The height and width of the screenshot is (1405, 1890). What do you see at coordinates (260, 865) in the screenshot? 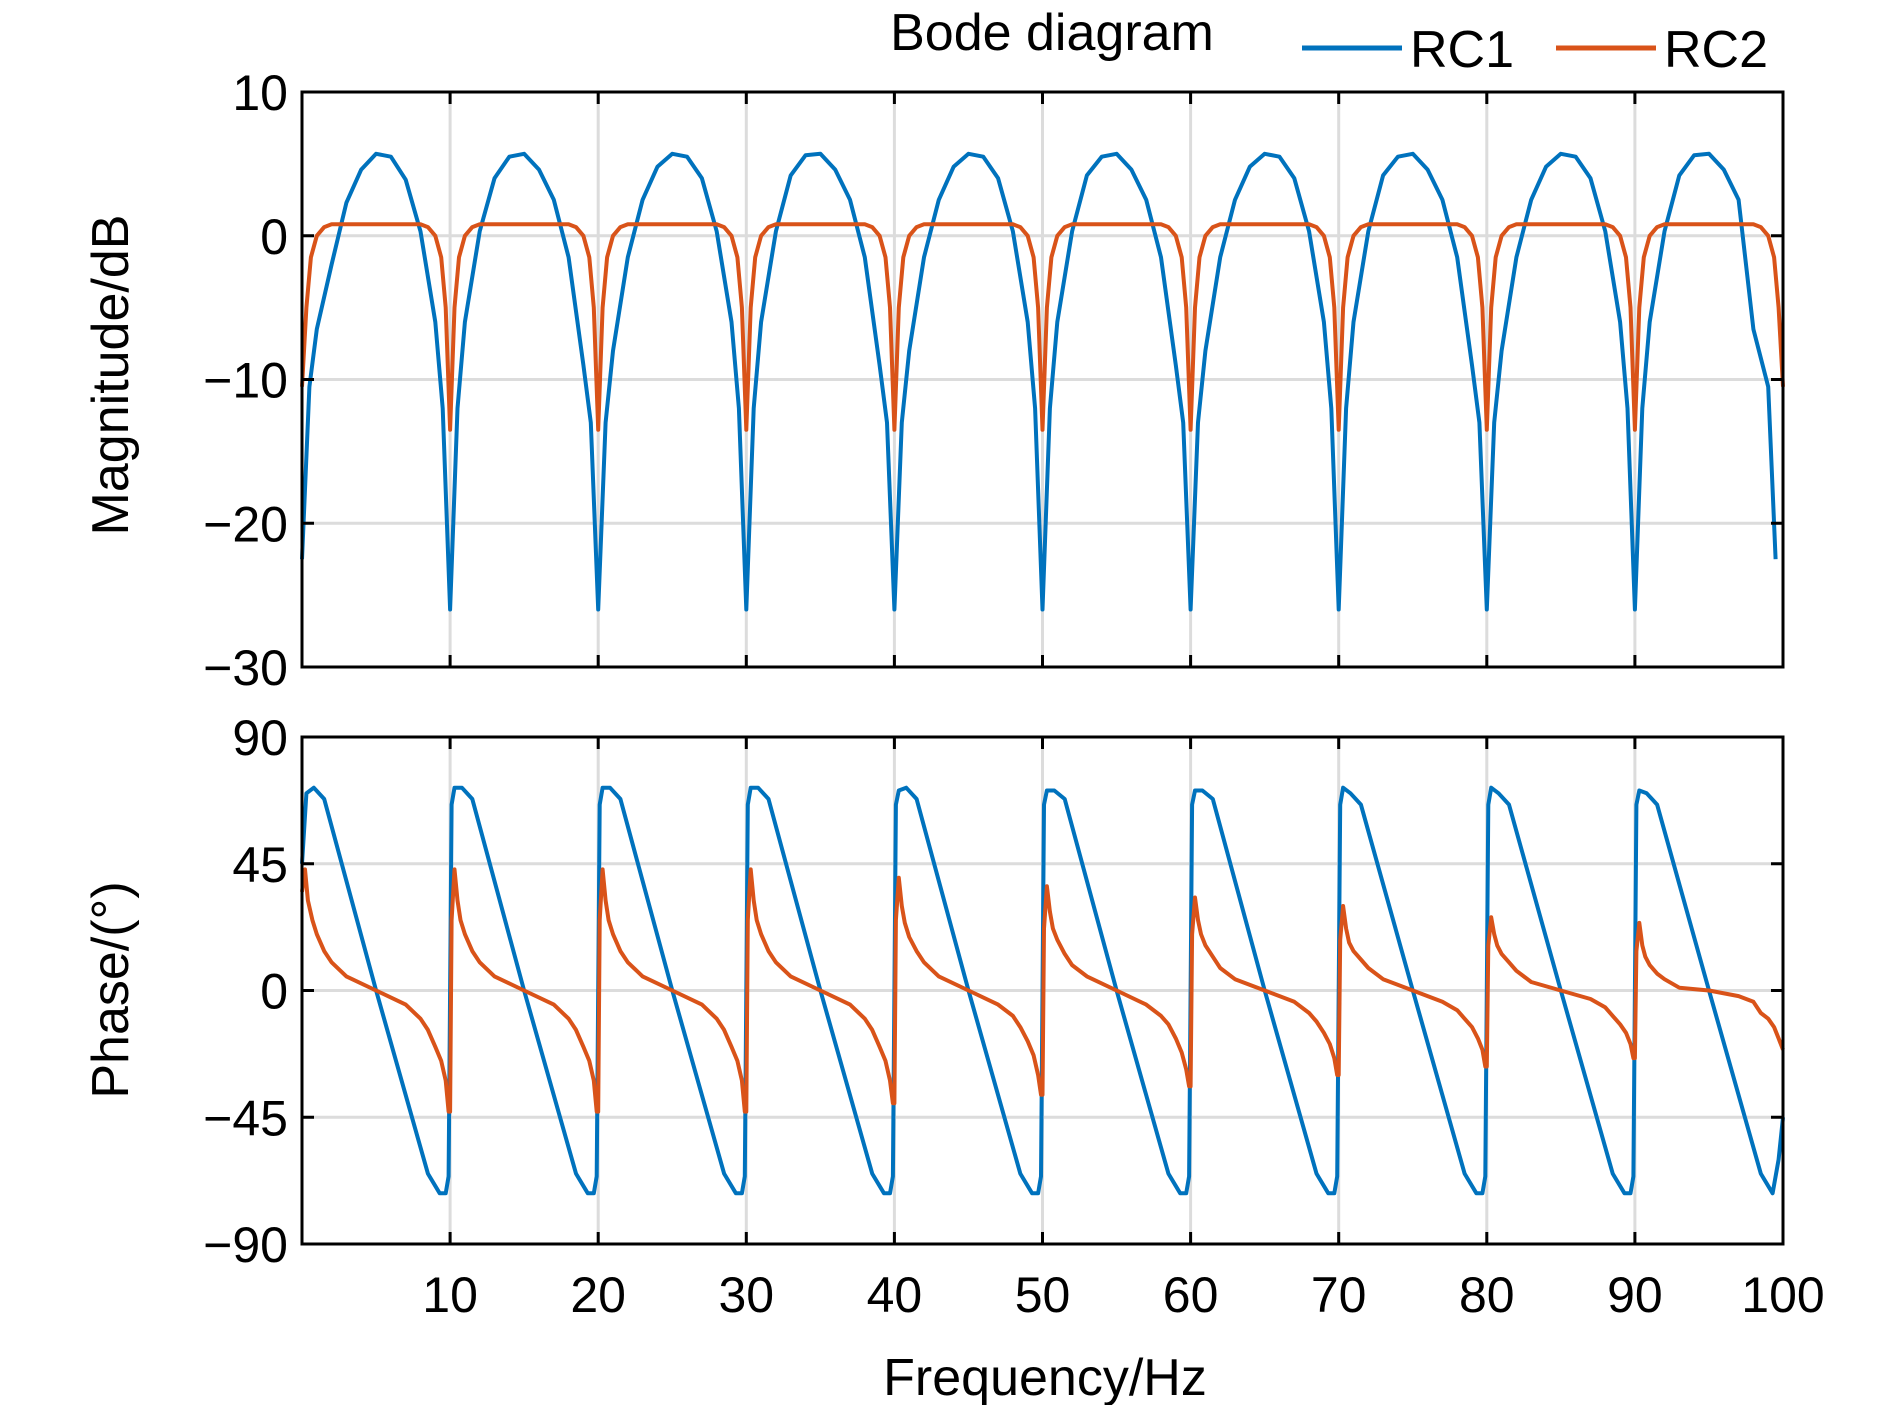
I see `phase-ytick-label-1: 45` at bounding box center [260, 865].